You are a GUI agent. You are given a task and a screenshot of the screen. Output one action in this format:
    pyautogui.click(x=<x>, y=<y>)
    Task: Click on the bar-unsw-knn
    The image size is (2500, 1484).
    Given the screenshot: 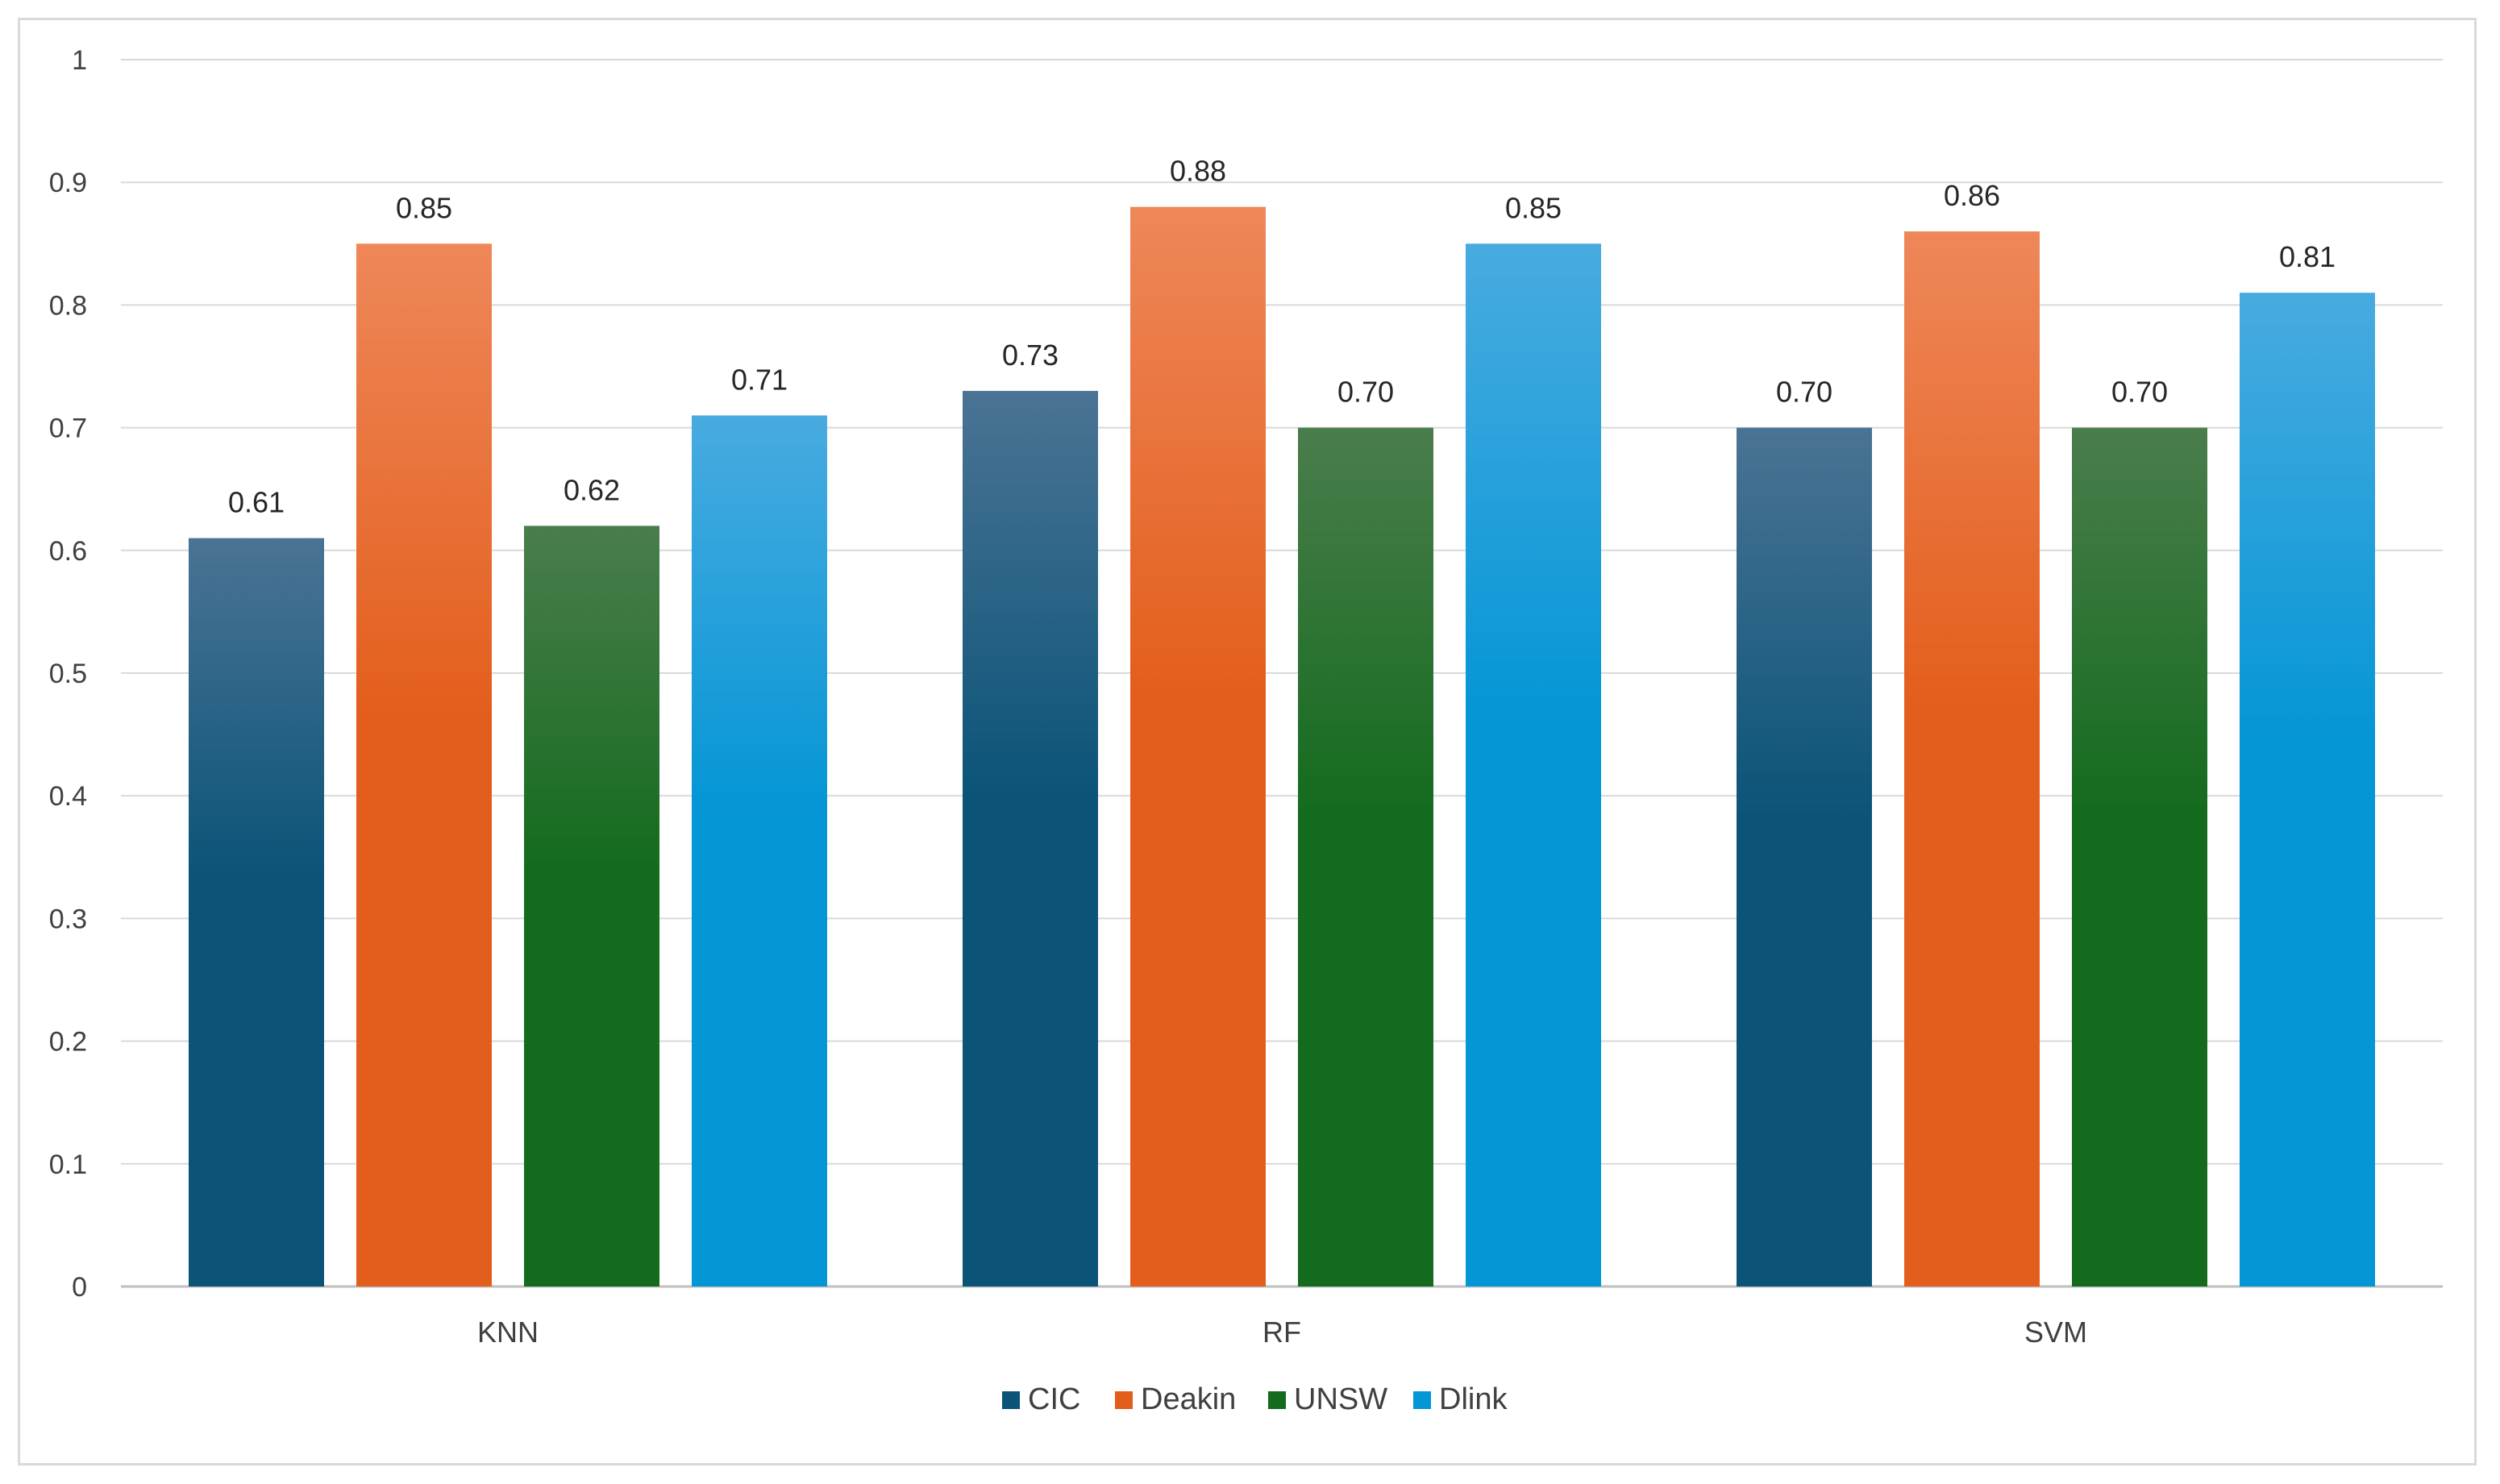 What is the action you would take?
    pyautogui.click(x=591, y=906)
    